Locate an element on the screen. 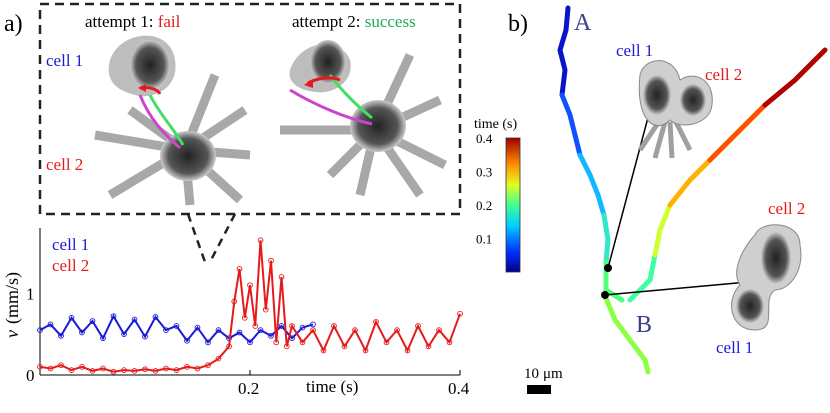 The height and width of the screenshot is (413, 830). svg-text: attempt 1: fail is located at coordinates (133, 21).